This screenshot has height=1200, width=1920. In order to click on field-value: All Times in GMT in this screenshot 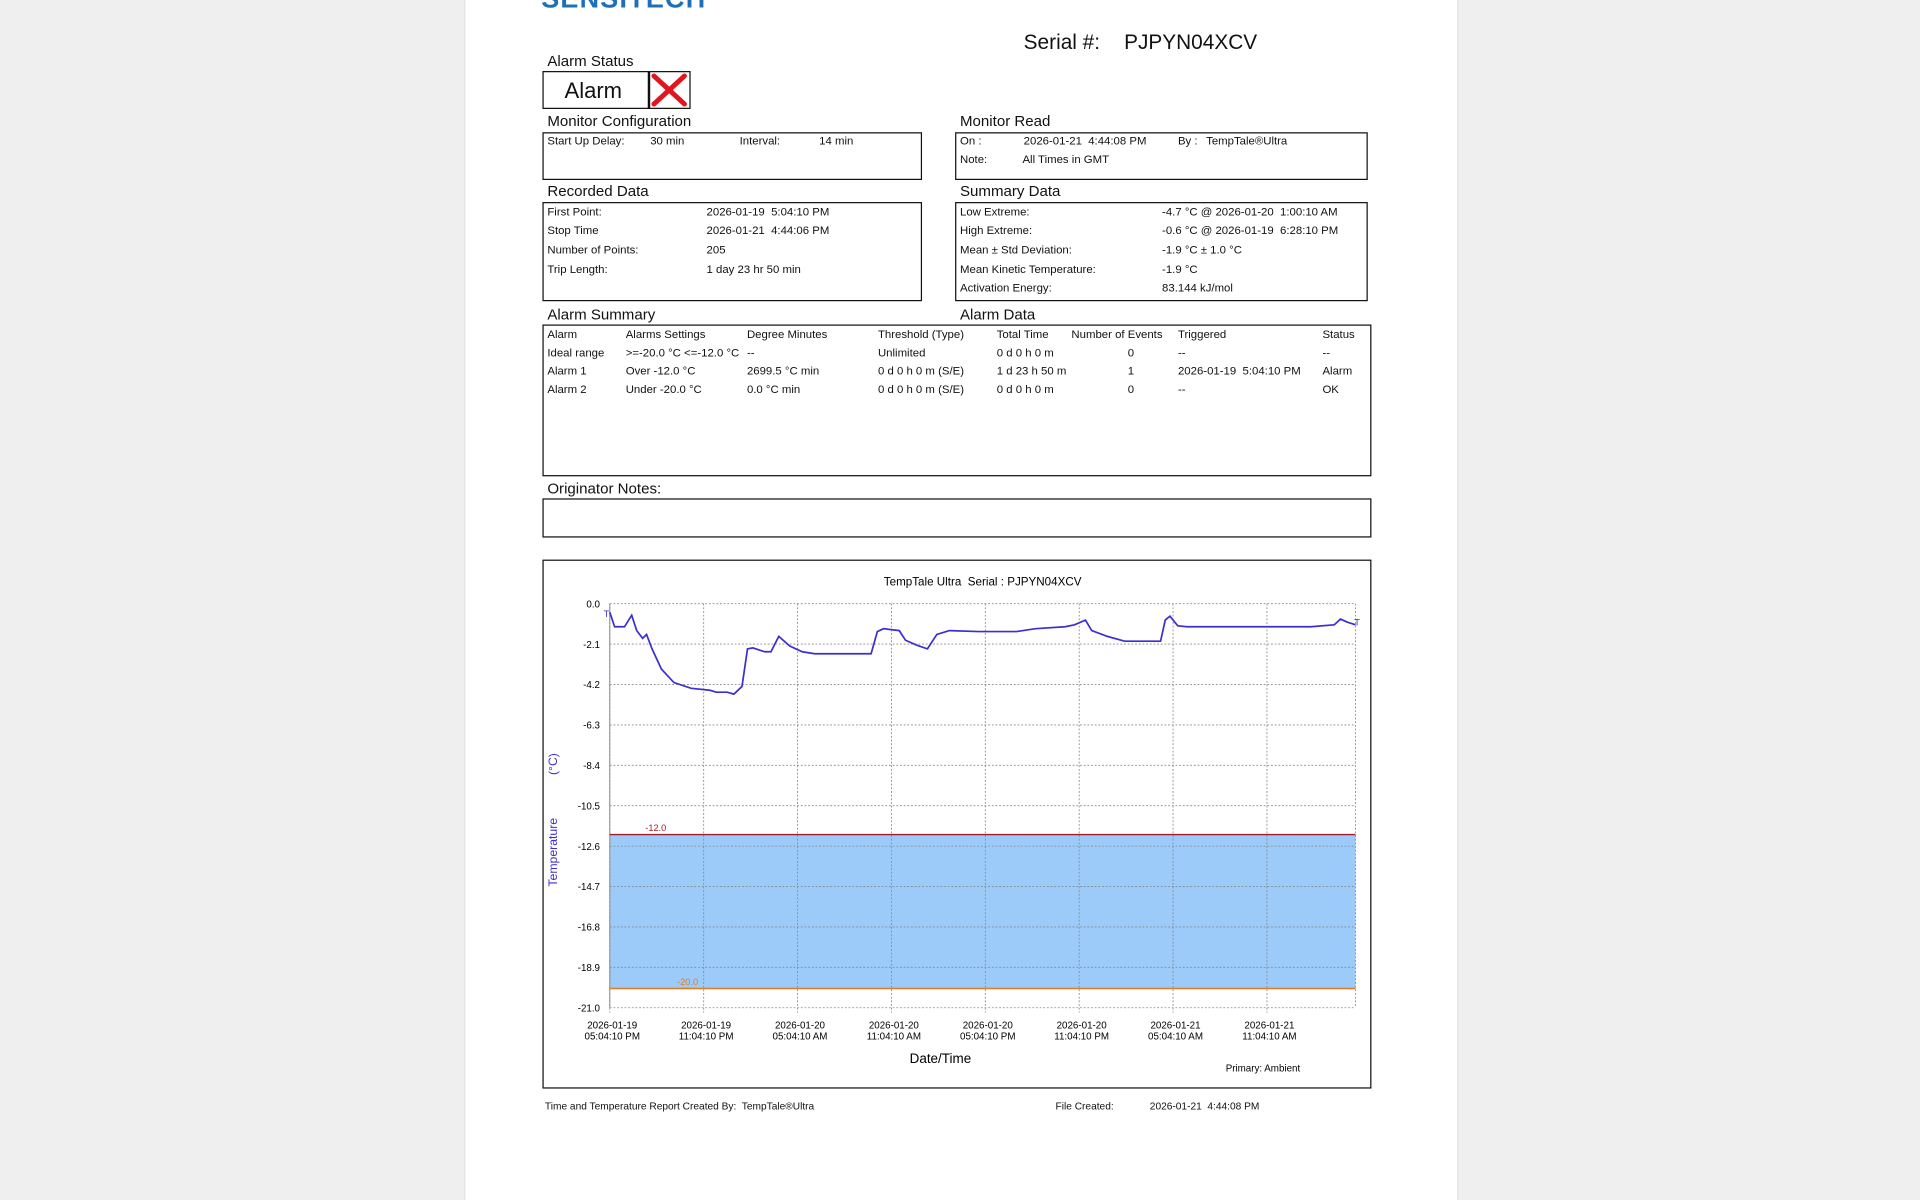, I will do `click(1066, 159)`.